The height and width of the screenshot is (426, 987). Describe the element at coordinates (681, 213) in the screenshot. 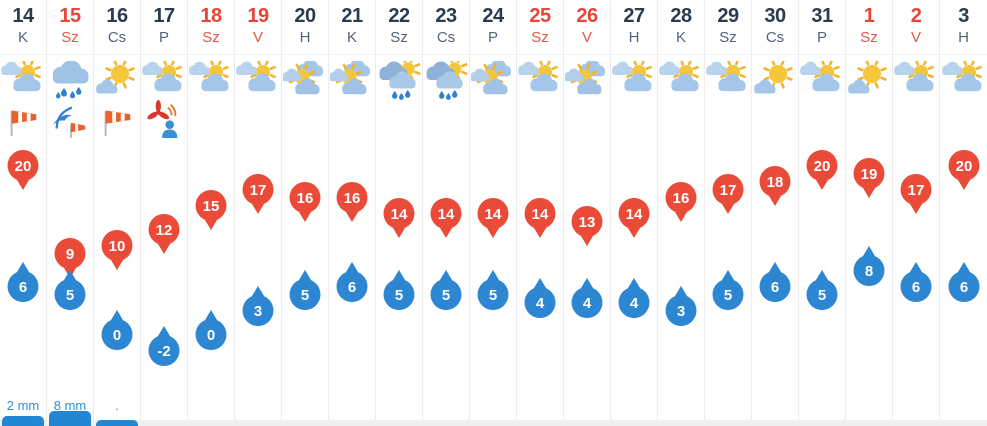

I see `day-column: 28 K 16 3` at that location.